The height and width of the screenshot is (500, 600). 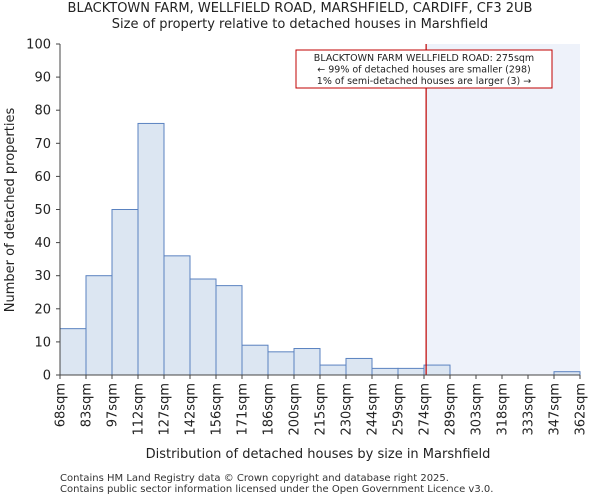 I want to click on y-tick-label: 100, so click(x=38, y=45).